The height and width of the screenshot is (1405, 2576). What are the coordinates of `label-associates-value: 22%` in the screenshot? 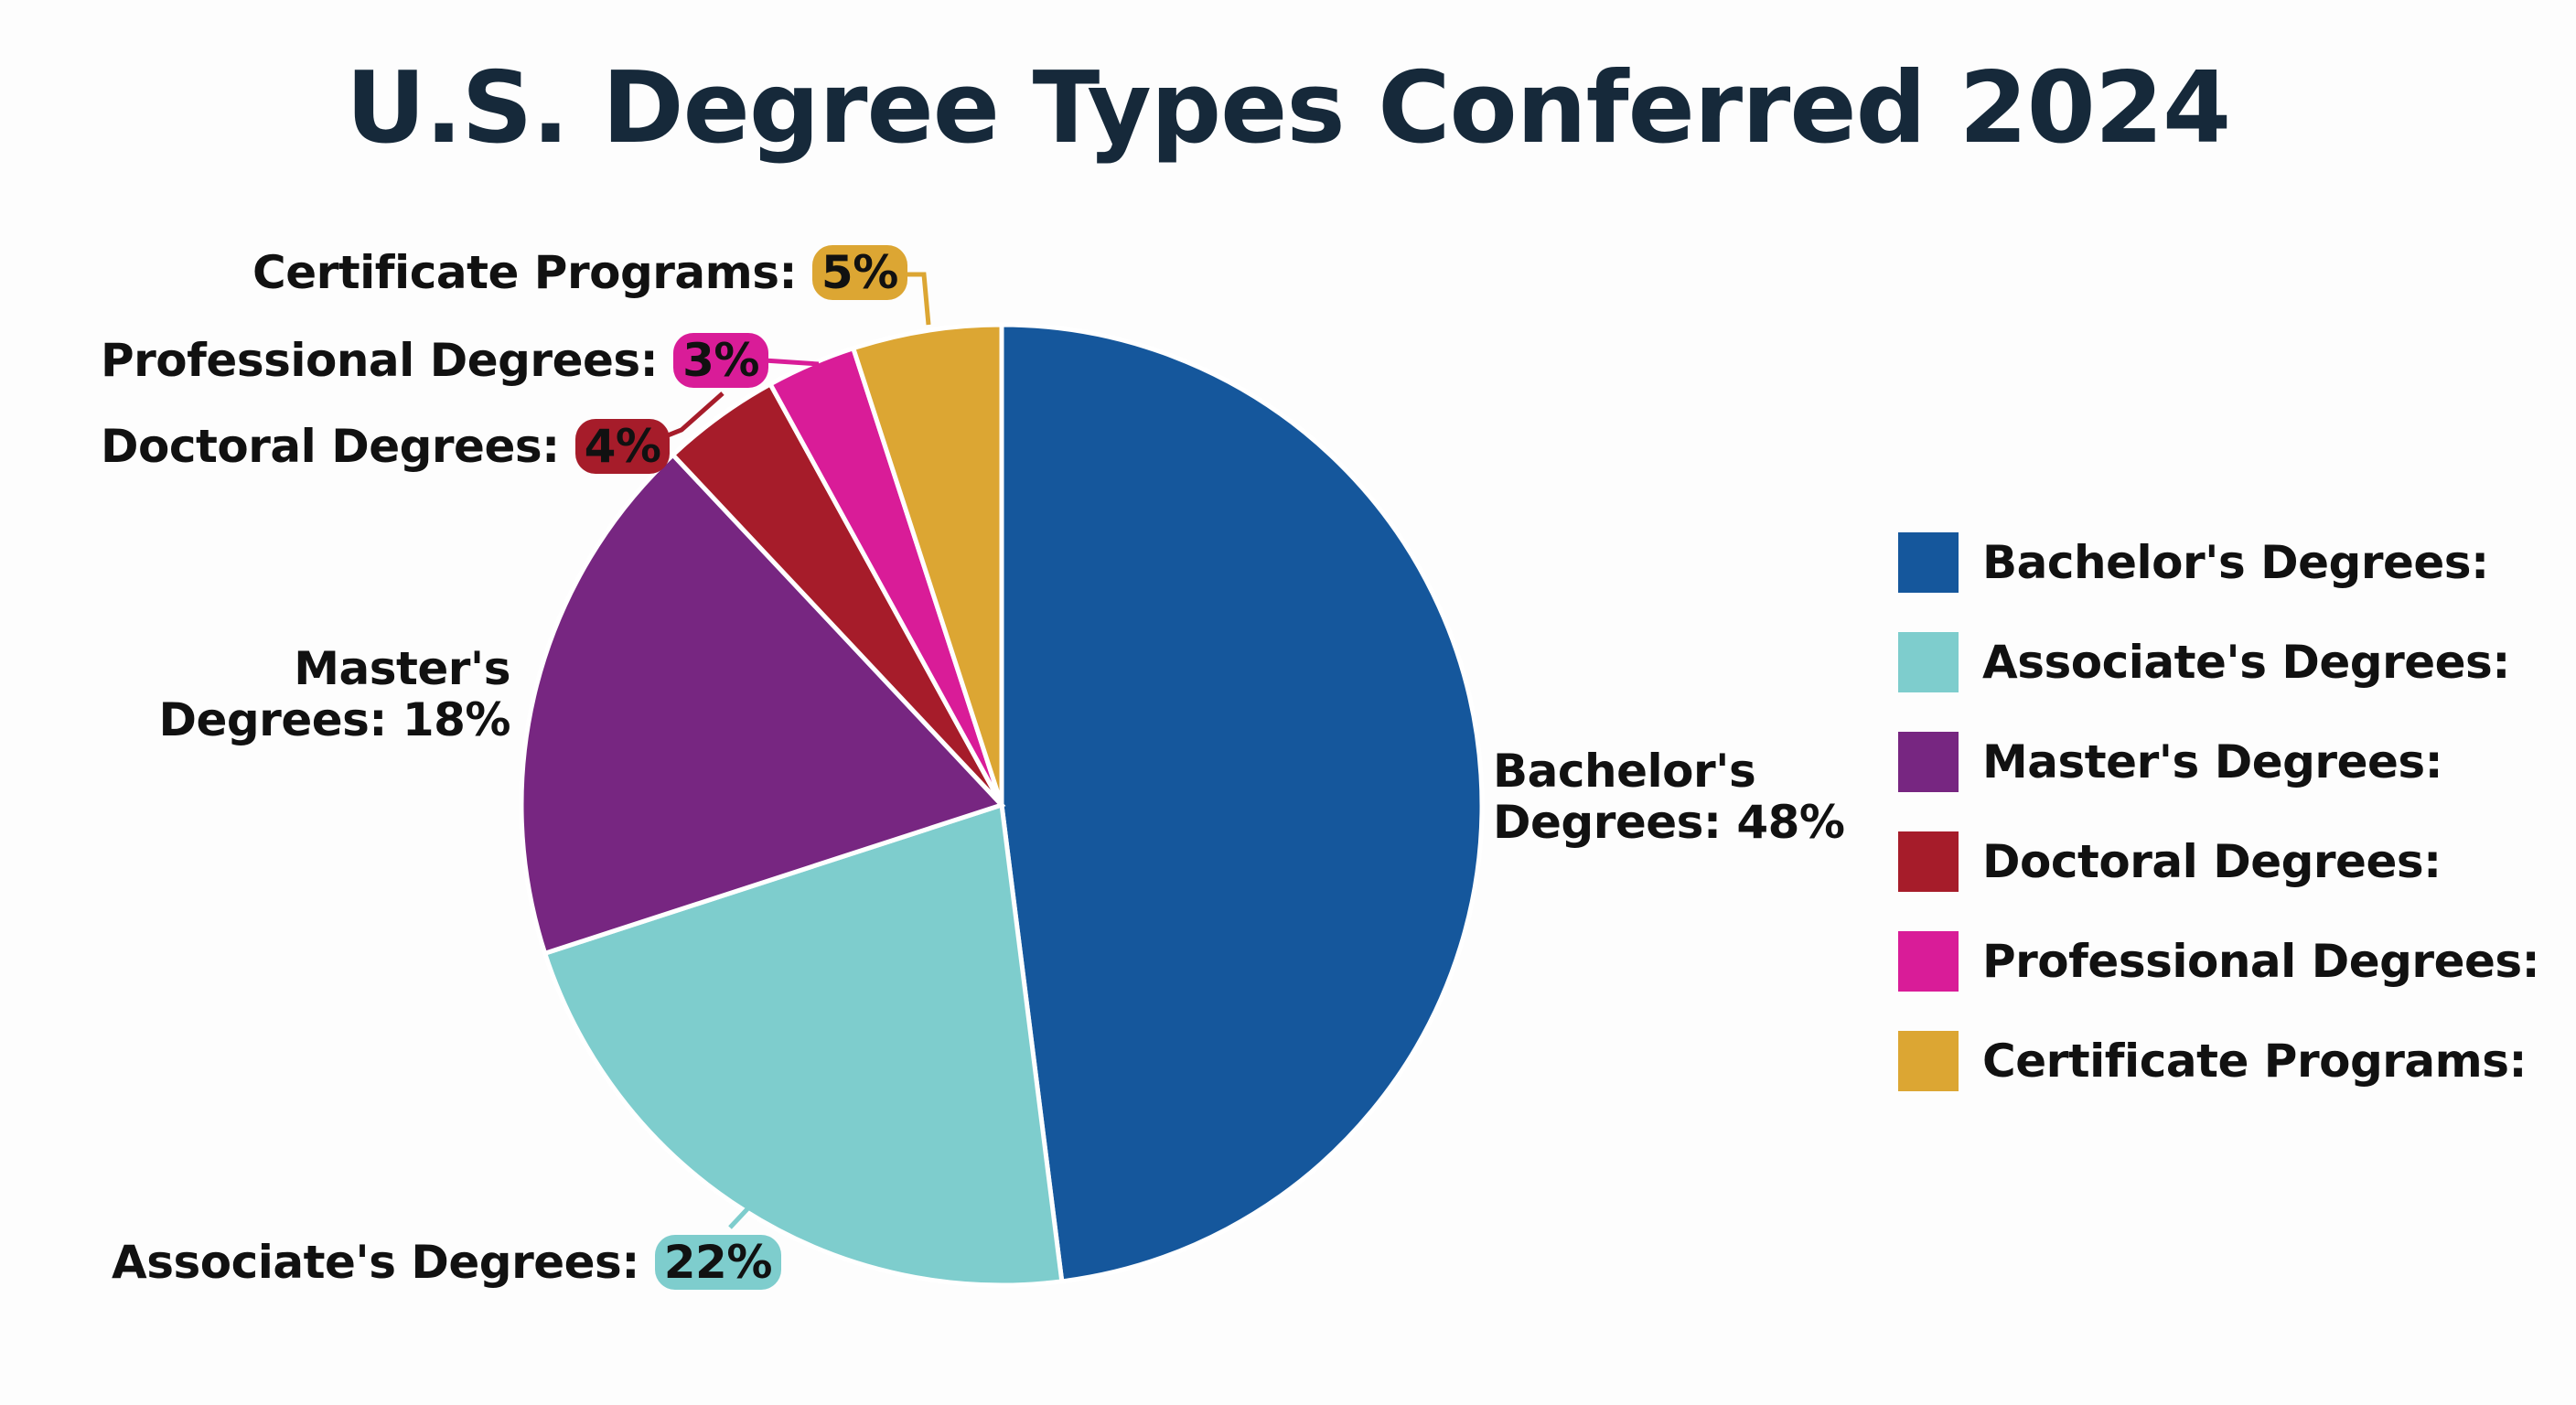 It's located at (718, 1262).